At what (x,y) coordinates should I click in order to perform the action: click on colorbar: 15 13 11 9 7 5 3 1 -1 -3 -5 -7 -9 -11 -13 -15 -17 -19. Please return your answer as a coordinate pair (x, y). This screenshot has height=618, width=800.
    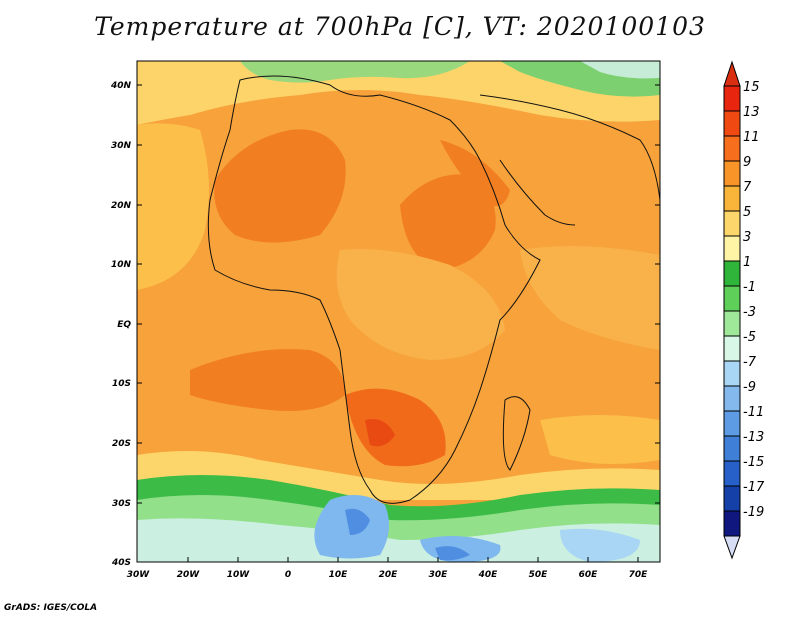
    Looking at the image, I should click on (744, 310).